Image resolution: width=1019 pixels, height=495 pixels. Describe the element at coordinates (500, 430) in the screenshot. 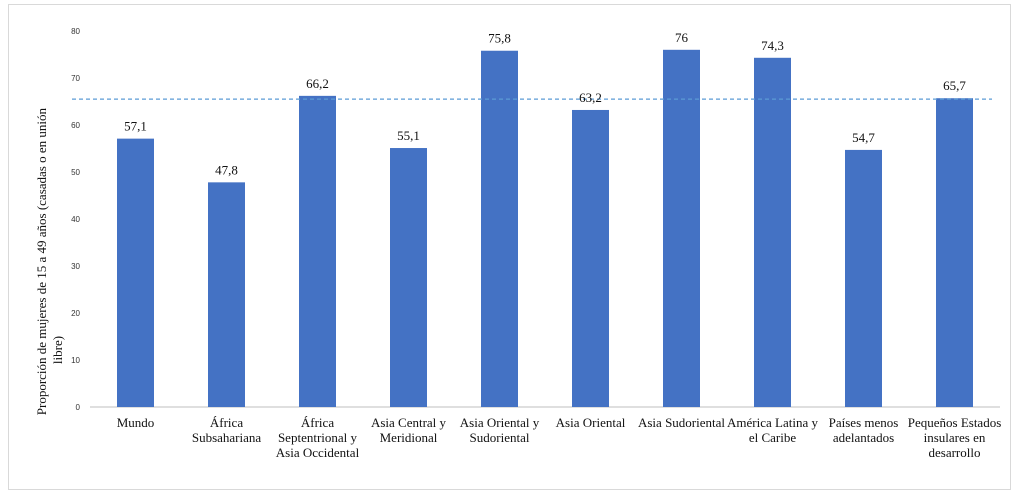

I see `x-tick-label: Asia Oriental y Sudoriental` at that location.